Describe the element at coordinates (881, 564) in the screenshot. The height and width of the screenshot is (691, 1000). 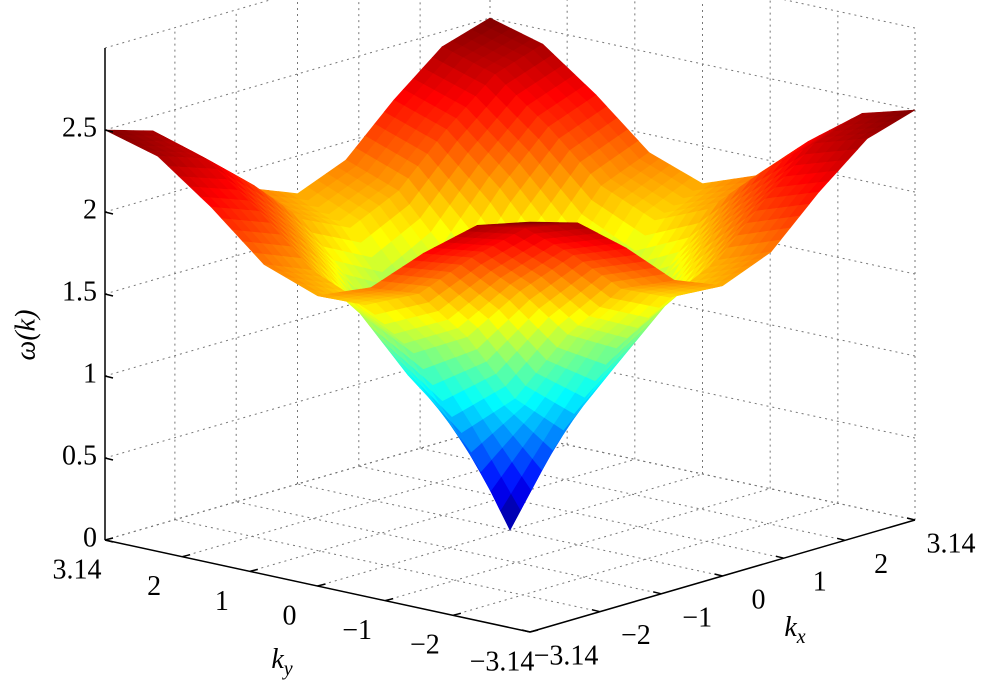
I see `x-tick-label: 2` at that location.